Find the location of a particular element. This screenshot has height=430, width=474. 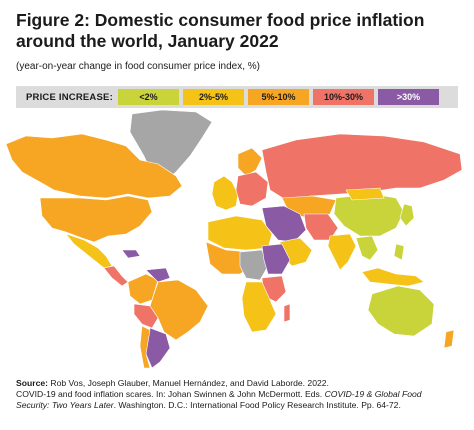

region-central-america is located at coordinates (116, 276).